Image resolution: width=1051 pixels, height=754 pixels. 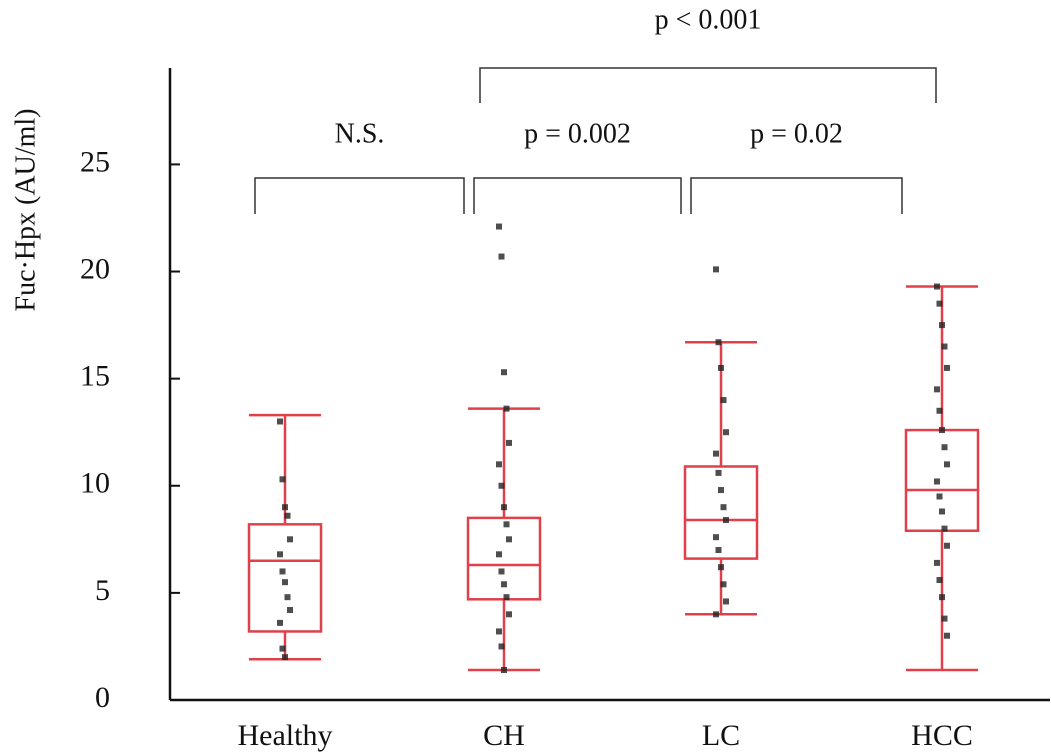 I want to click on x-tick-label: Healthy, so click(x=285, y=735).